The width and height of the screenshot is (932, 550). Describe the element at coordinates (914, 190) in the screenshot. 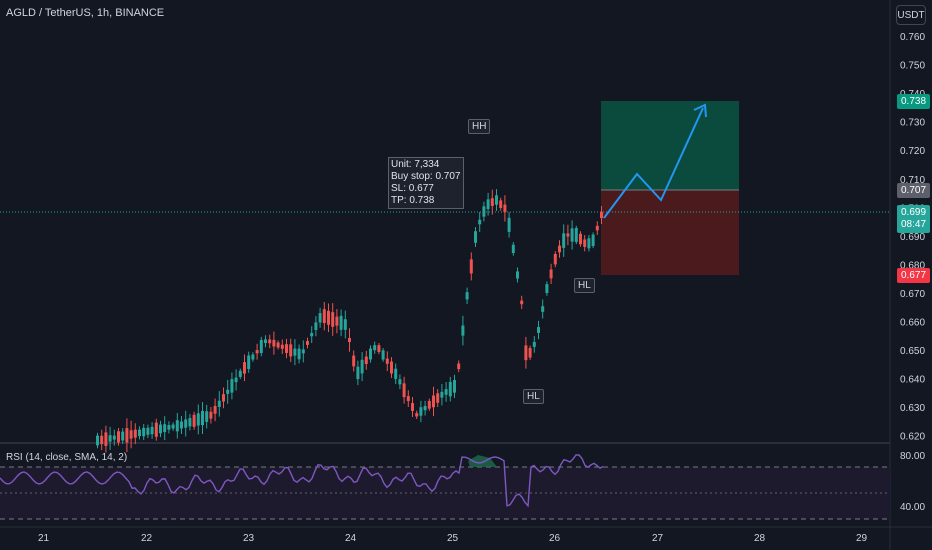

I see `entry-price-tag: 0.707` at that location.